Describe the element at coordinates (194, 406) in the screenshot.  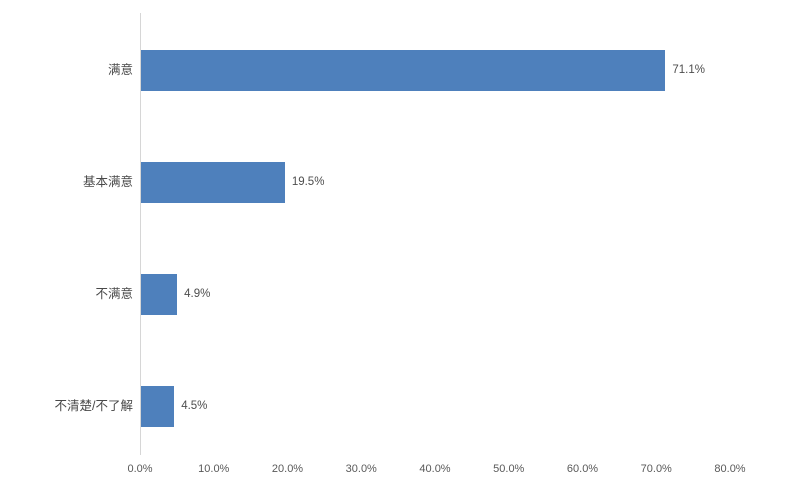
I see `data-label: 4.5%` at that location.